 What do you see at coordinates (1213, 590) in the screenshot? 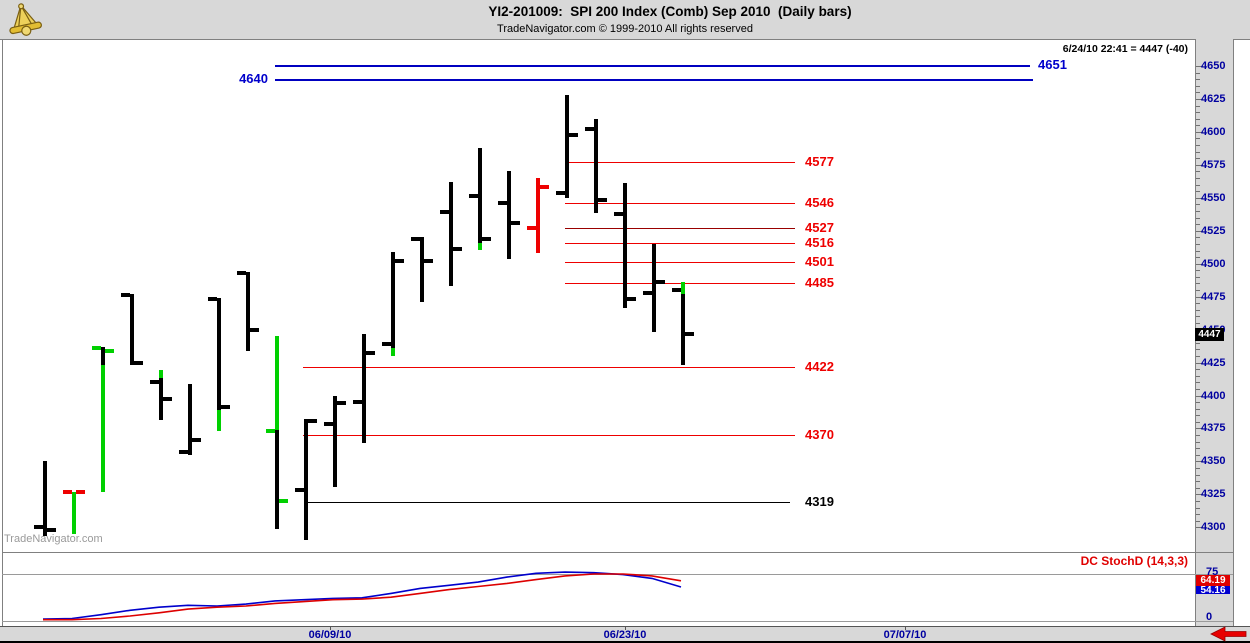
I see `stoch-blue-value-badge: 54.16` at bounding box center [1213, 590].